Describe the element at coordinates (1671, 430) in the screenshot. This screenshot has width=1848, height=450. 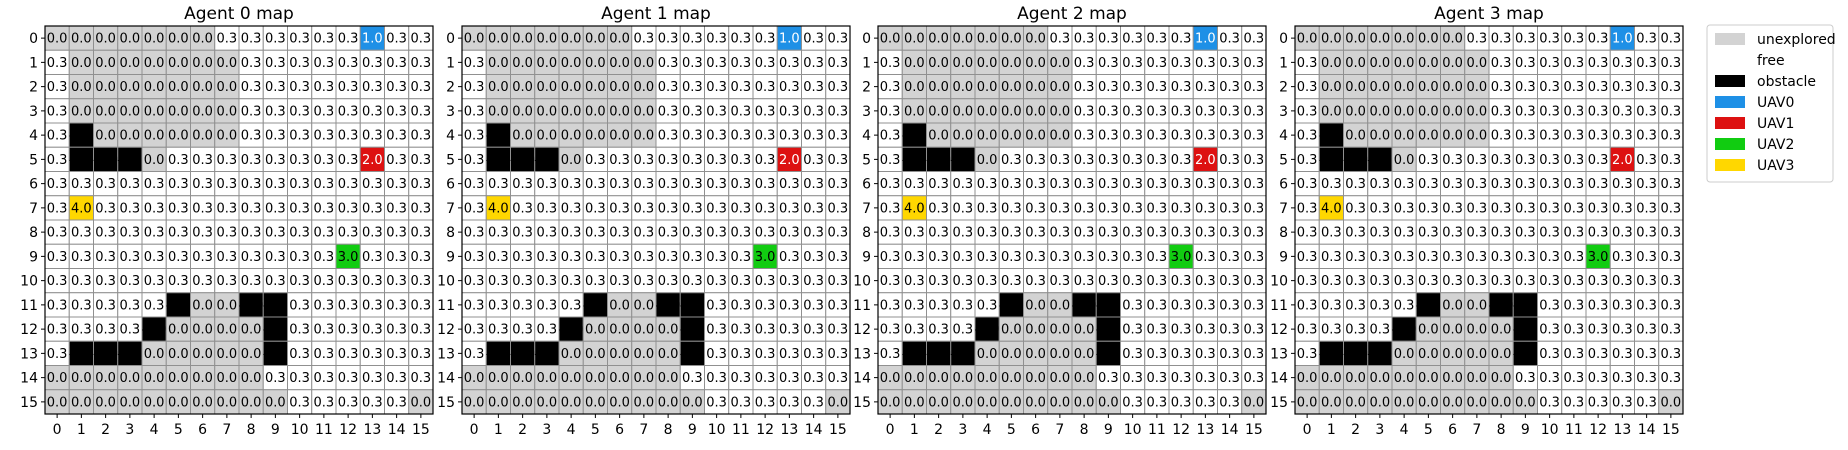
I see `x-tick-label: 15` at that location.